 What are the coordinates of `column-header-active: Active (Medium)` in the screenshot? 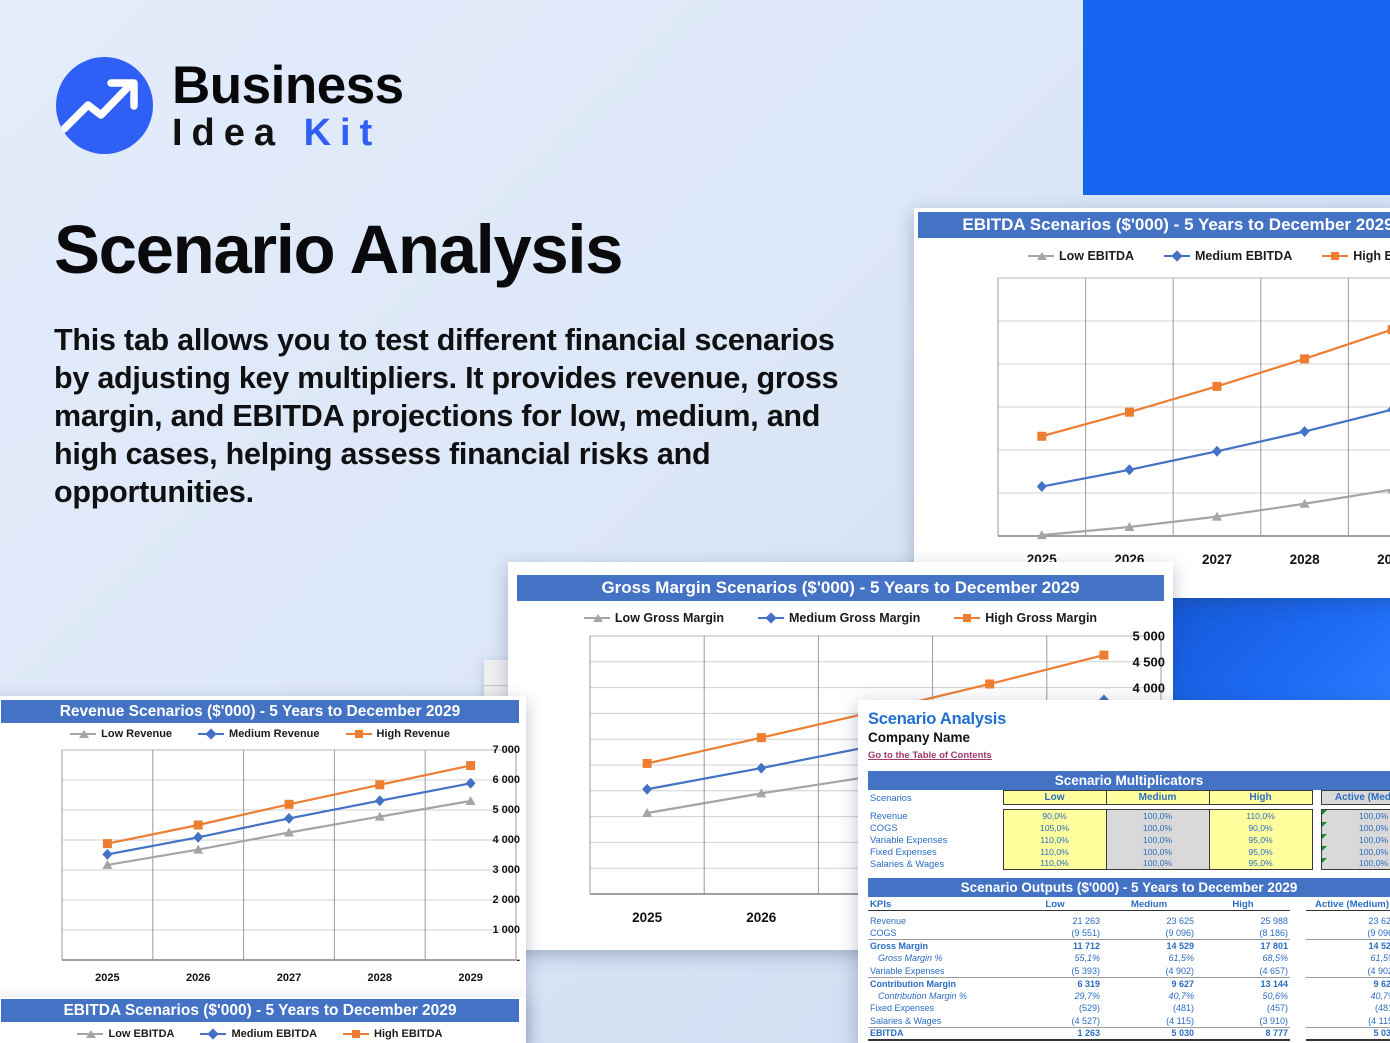 It's located at (1355, 797).